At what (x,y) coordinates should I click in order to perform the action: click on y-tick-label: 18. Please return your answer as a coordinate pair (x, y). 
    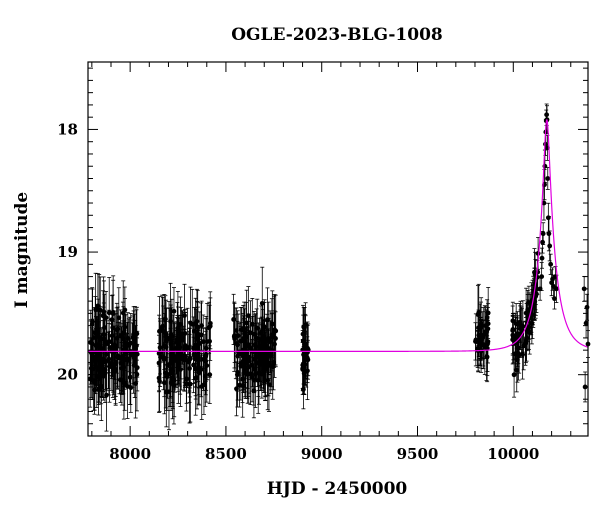
    Looking at the image, I should click on (67, 129).